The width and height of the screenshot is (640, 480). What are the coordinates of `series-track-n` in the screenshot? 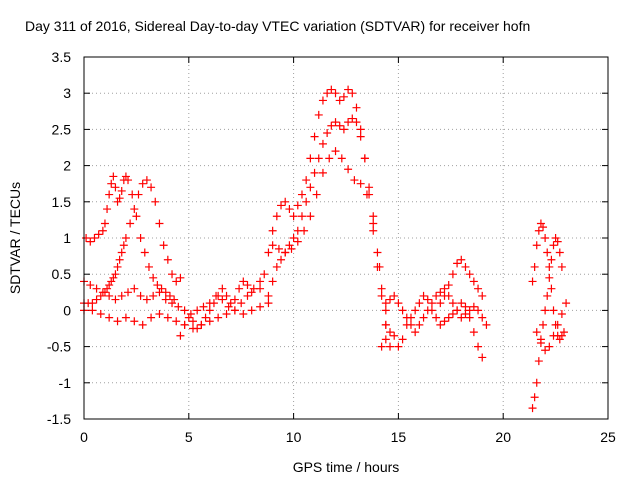 It's located at (551, 327).